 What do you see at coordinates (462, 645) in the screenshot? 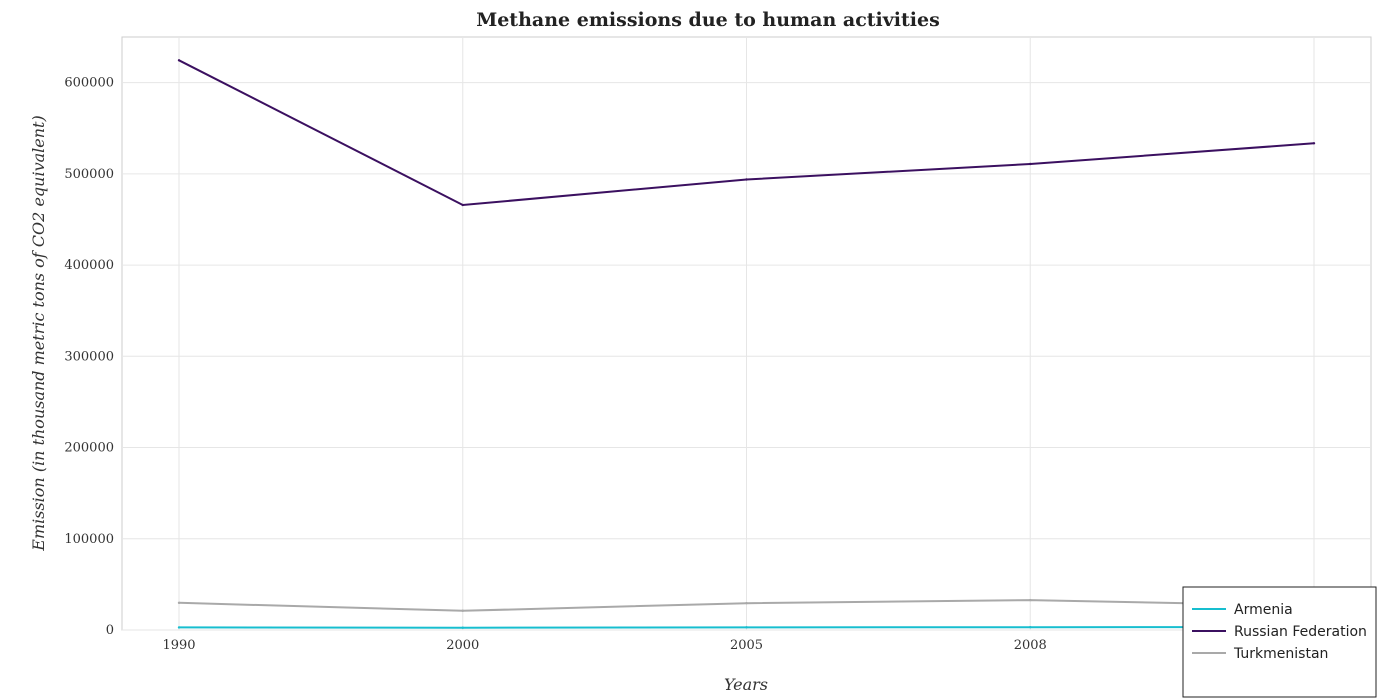
I see `x-tick-label: 2000` at bounding box center [462, 645].